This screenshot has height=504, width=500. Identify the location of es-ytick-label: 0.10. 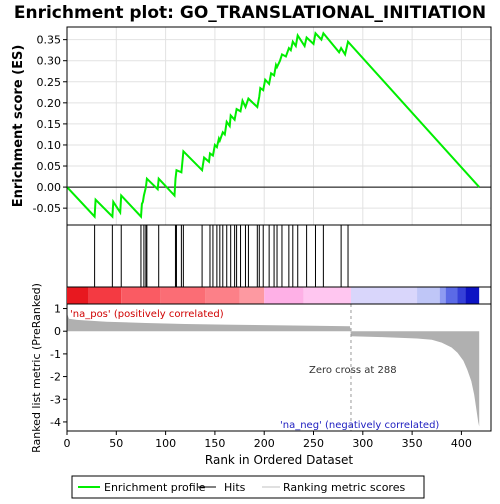
(49, 145).